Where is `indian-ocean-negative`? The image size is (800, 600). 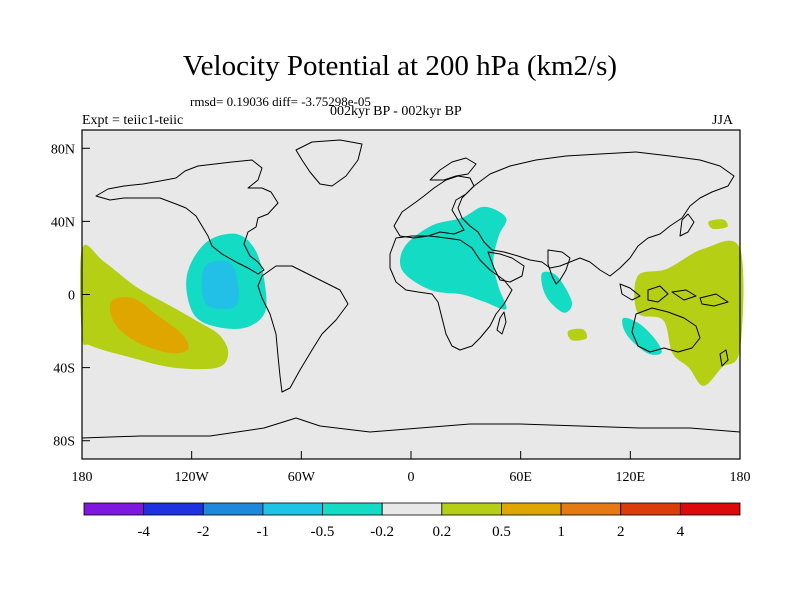
indian-ocean-negative is located at coordinates (557, 292).